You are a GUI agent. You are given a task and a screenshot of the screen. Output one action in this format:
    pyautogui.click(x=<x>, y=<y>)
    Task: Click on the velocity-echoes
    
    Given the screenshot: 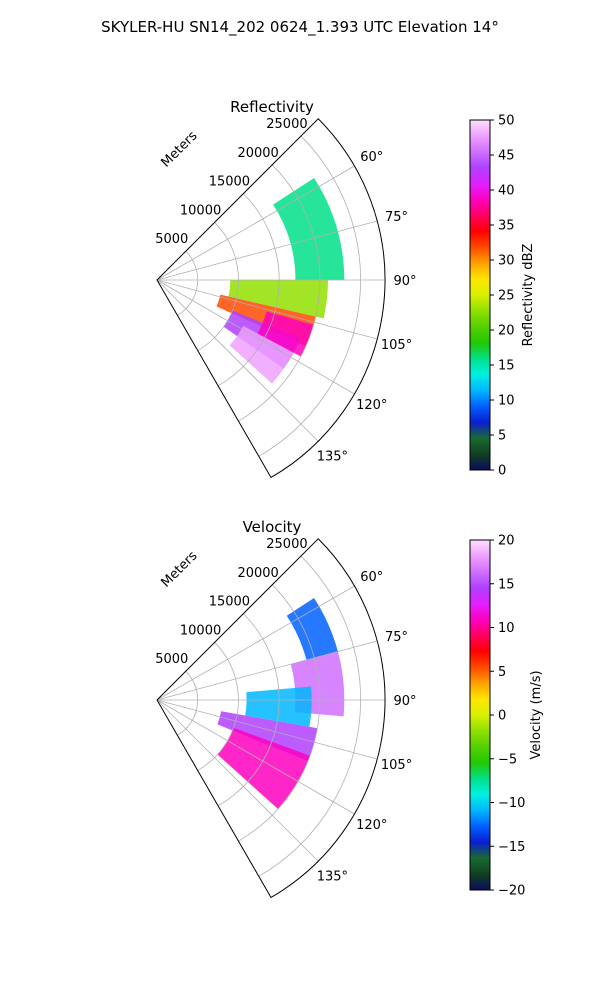 What is the action you would take?
    pyautogui.click(x=281, y=703)
    